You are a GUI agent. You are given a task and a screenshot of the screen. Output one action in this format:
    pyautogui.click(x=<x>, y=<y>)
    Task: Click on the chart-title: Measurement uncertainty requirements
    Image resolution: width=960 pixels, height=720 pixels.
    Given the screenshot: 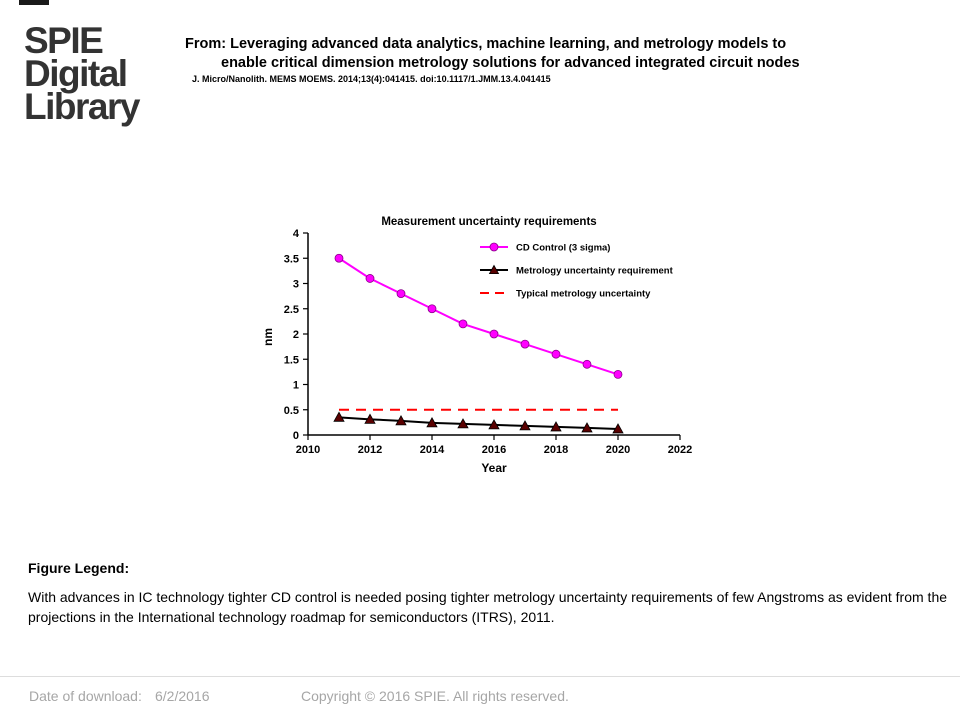 What is the action you would take?
    pyautogui.click(x=488, y=222)
    